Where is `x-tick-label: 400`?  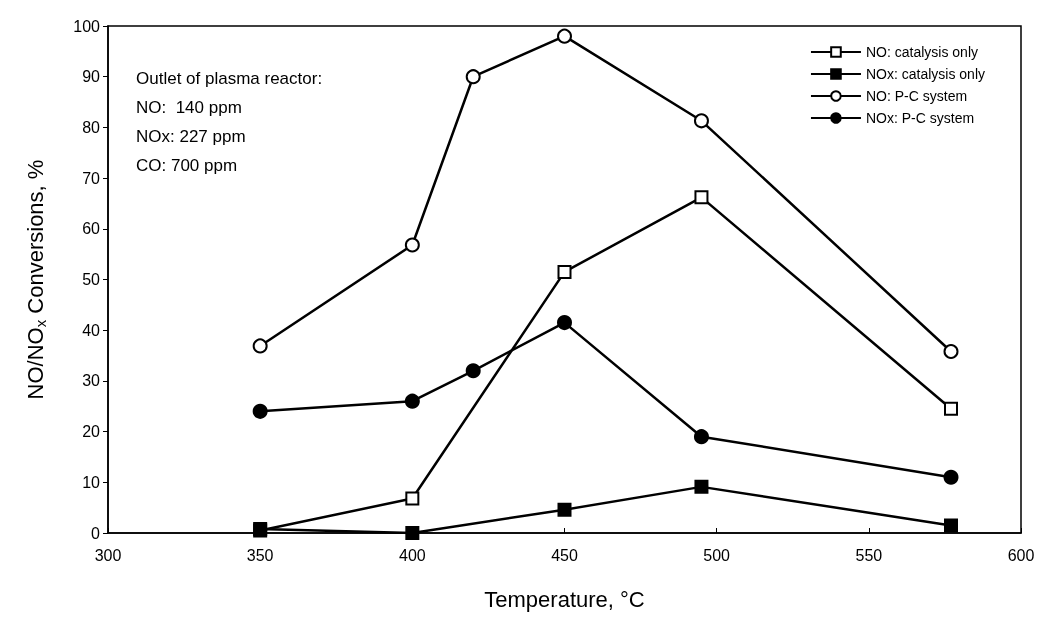 x-tick-label: 400 is located at coordinates (412, 555).